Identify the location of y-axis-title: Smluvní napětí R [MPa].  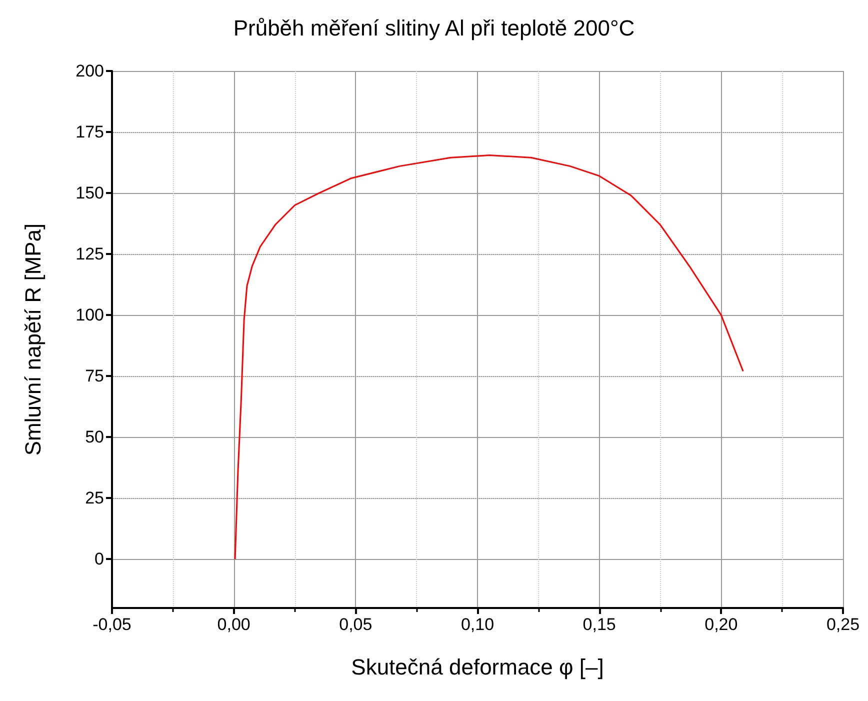
(33, 339).